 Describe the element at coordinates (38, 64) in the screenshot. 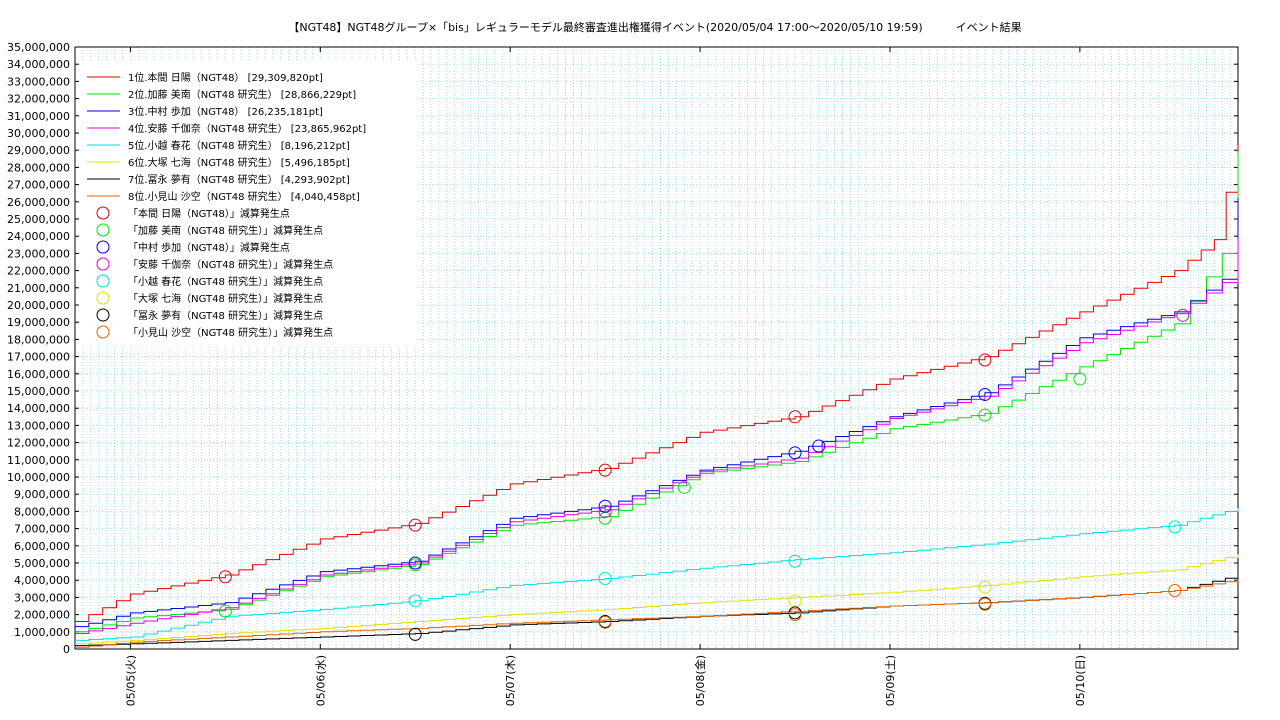

I see `y-tick-label: 34,000,000` at that location.